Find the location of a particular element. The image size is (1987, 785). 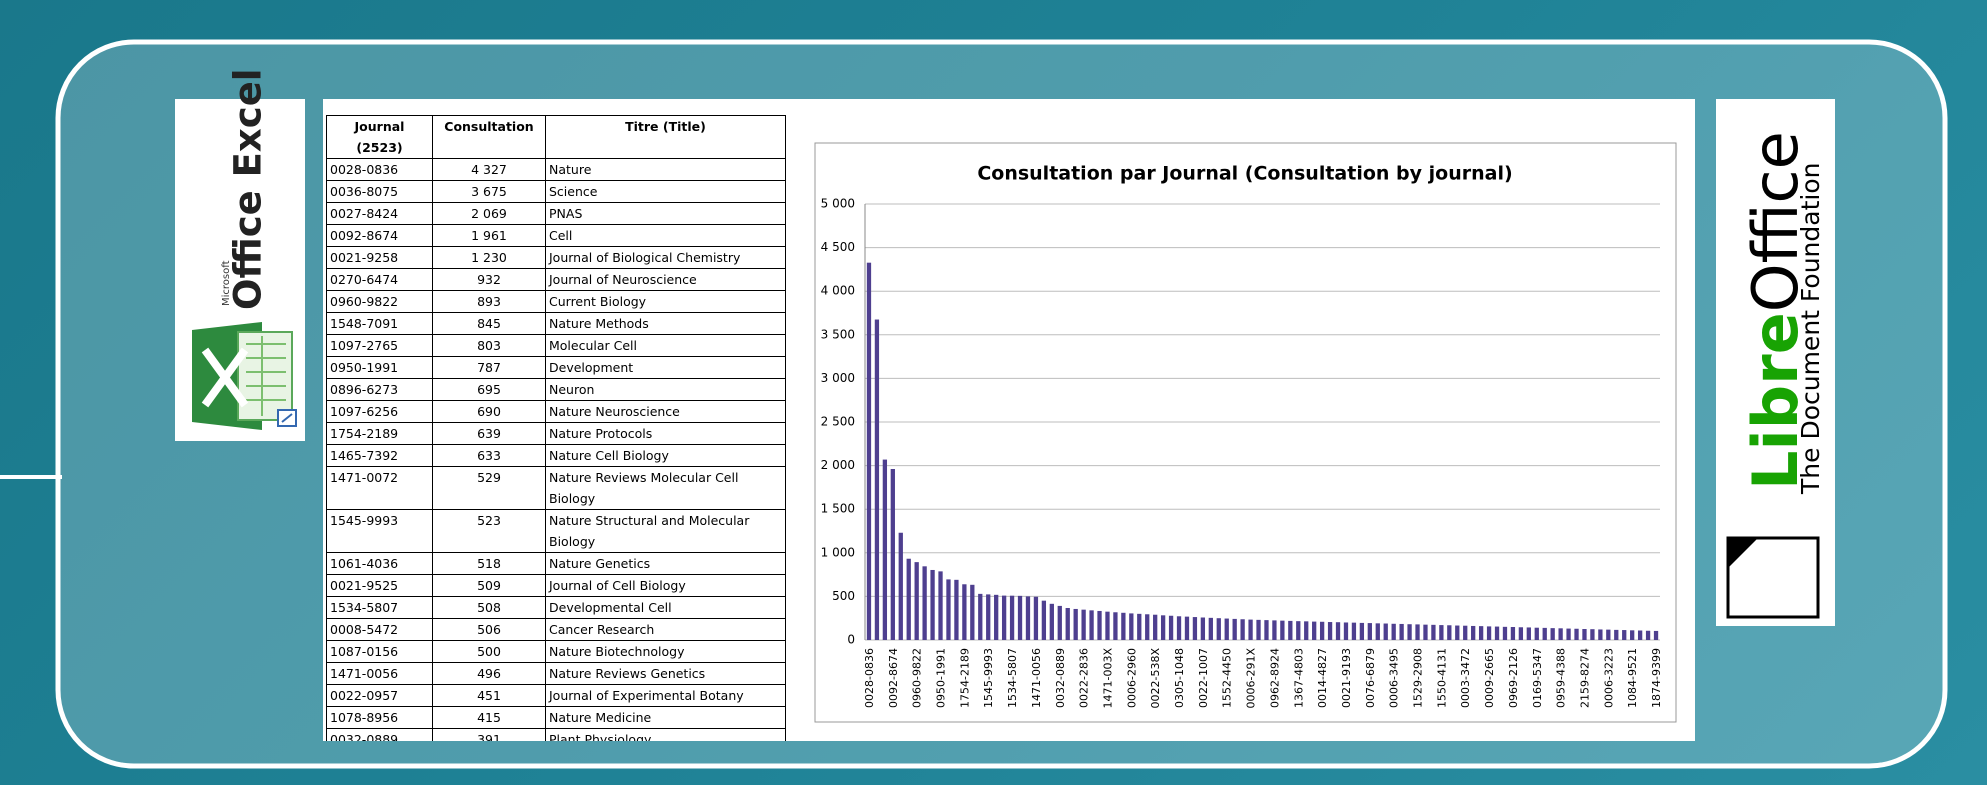

table-cell: 1061-4036 is located at coordinates (379, 563).